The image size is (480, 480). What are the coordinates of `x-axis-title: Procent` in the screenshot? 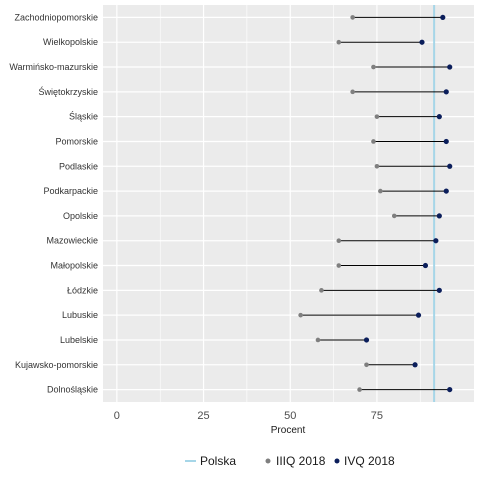 It's located at (288, 430).